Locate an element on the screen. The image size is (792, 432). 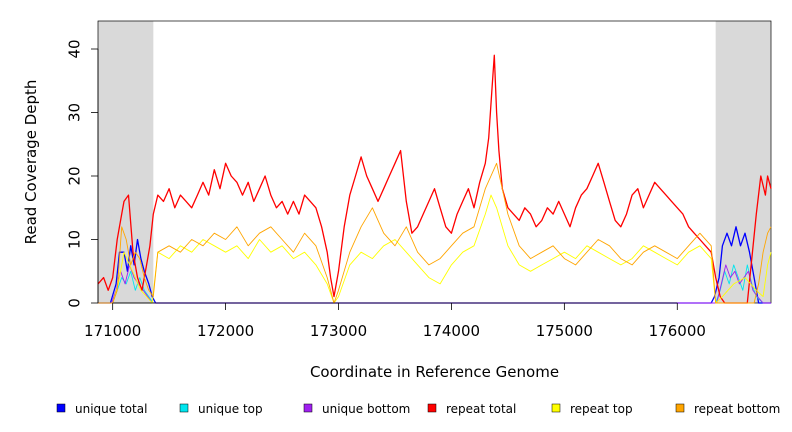
series-line-unique-bottom is located at coordinates (434, 284).